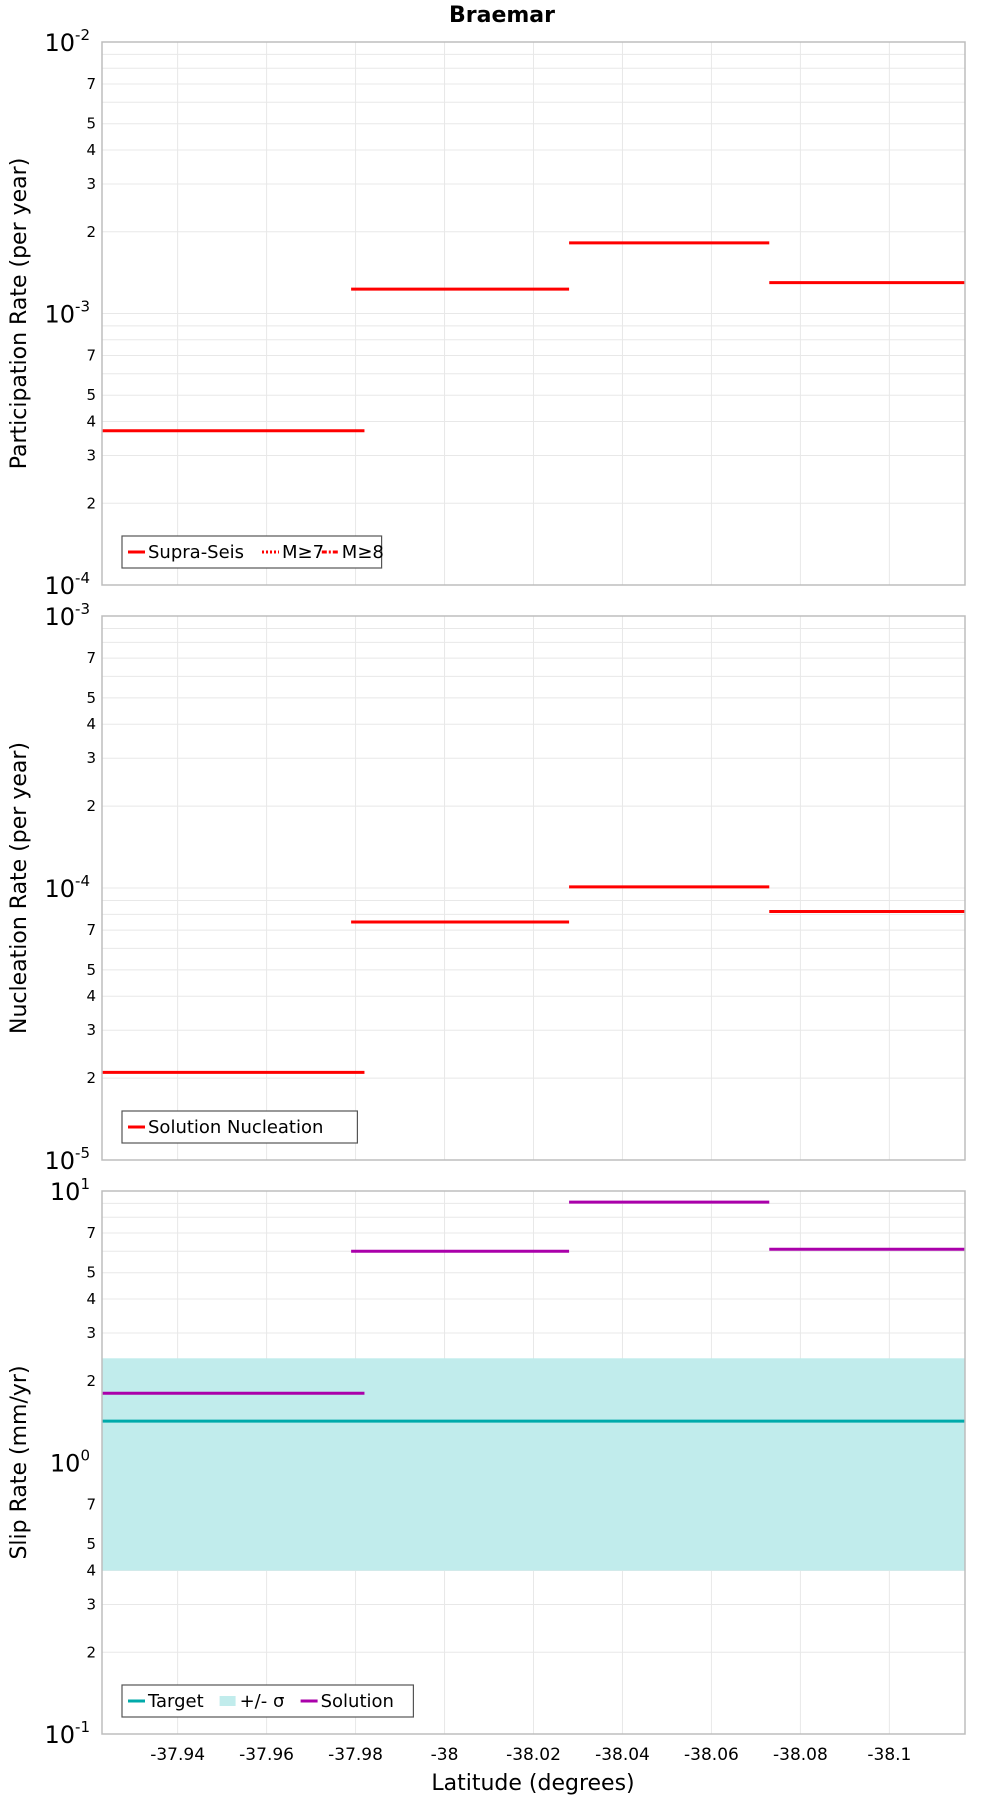 The width and height of the screenshot is (1000, 1800). What do you see at coordinates (227, 1701) in the screenshot?
I see `legend-swatch` at bounding box center [227, 1701].